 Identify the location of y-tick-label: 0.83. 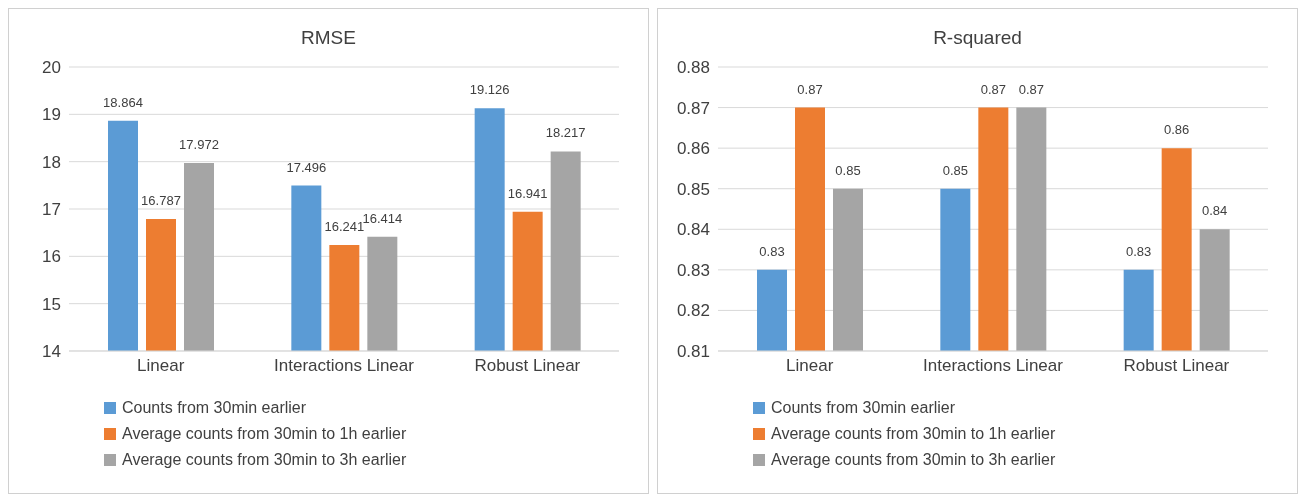
(693, 270).